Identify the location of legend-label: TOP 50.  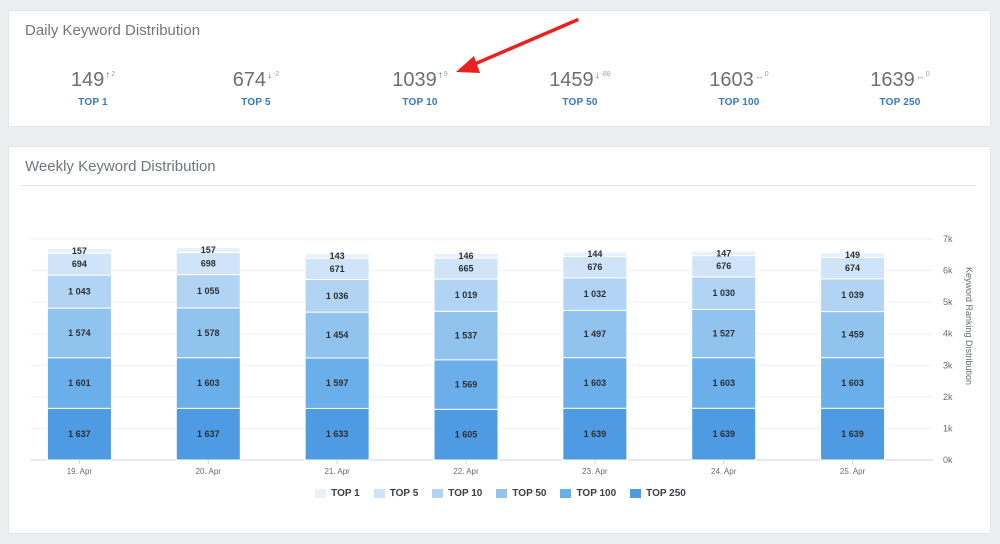
(529, 493).